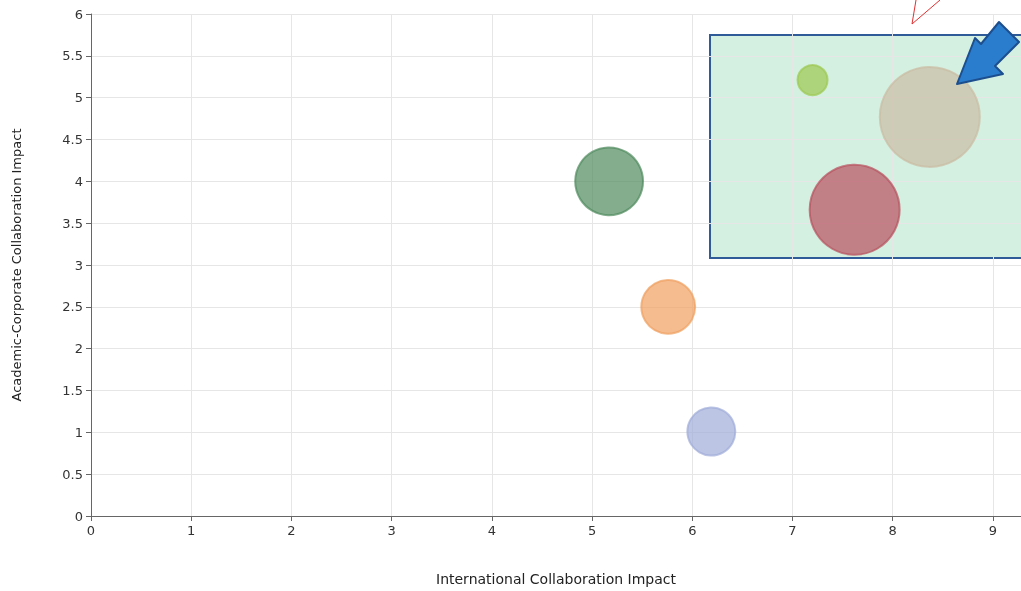 Image resolution: width=1021 pixels, height=591 pixels. Describe the element at coordinates (556, 579) in the screenshot. I see `x-axis-title: International Collaboration Impact` at that location.